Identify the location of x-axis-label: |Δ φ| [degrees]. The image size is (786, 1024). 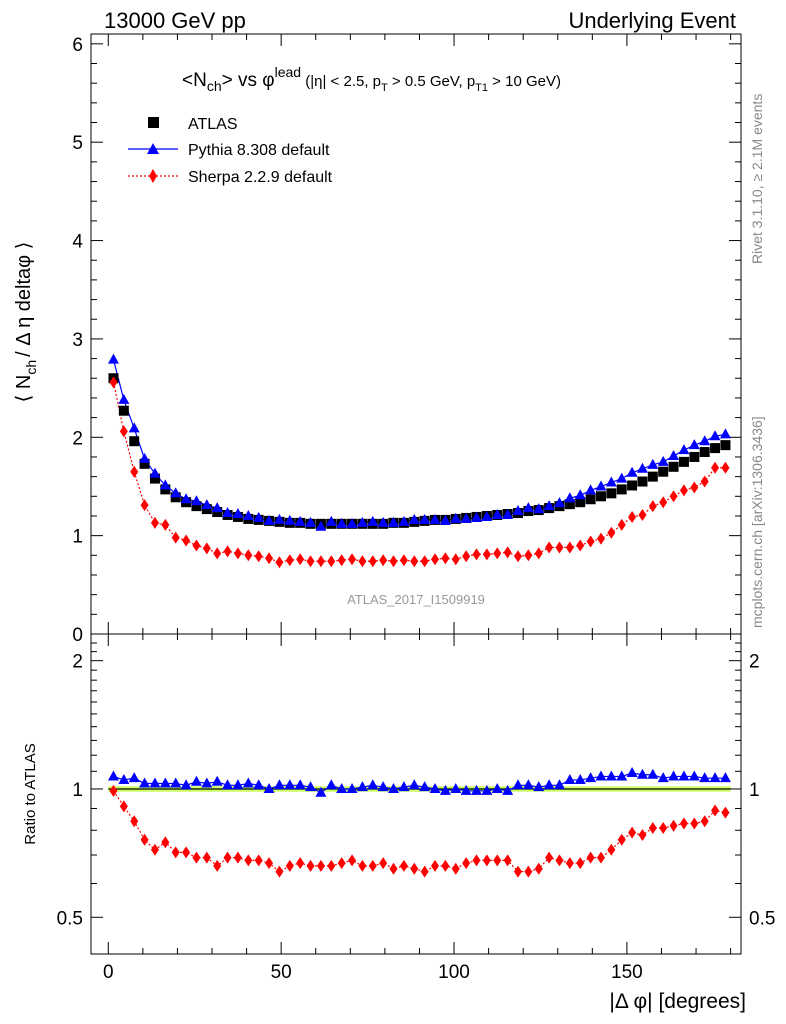
(677, 1001).